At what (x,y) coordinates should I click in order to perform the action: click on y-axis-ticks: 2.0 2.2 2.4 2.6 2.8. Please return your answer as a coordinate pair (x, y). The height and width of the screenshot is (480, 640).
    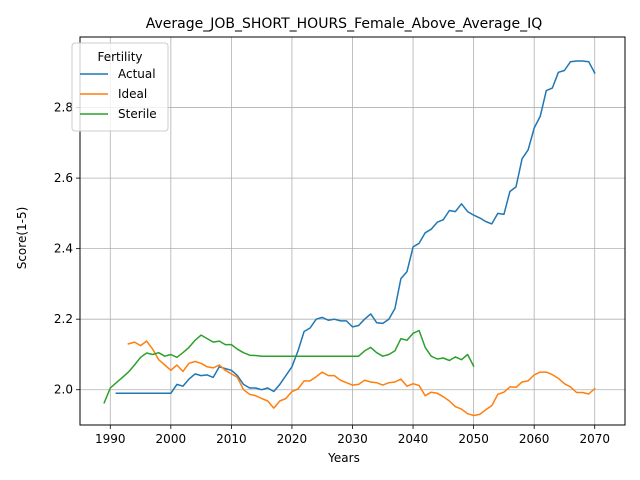
    Looking at the image, I should click on (67, 249).